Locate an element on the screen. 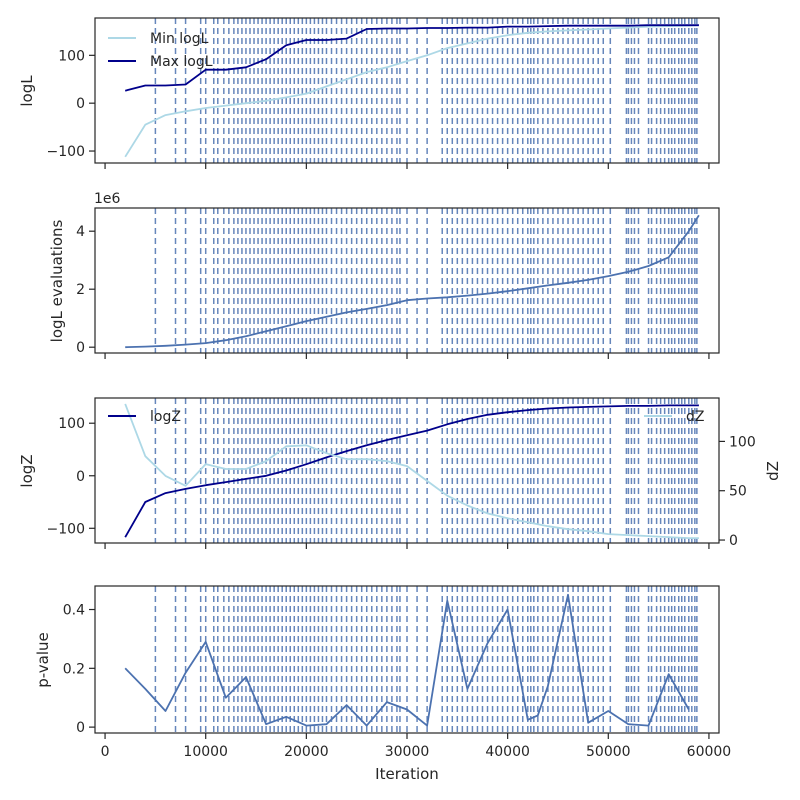  panel-pvalue-xlabel: Iteration is located at coordinates (407, 774).